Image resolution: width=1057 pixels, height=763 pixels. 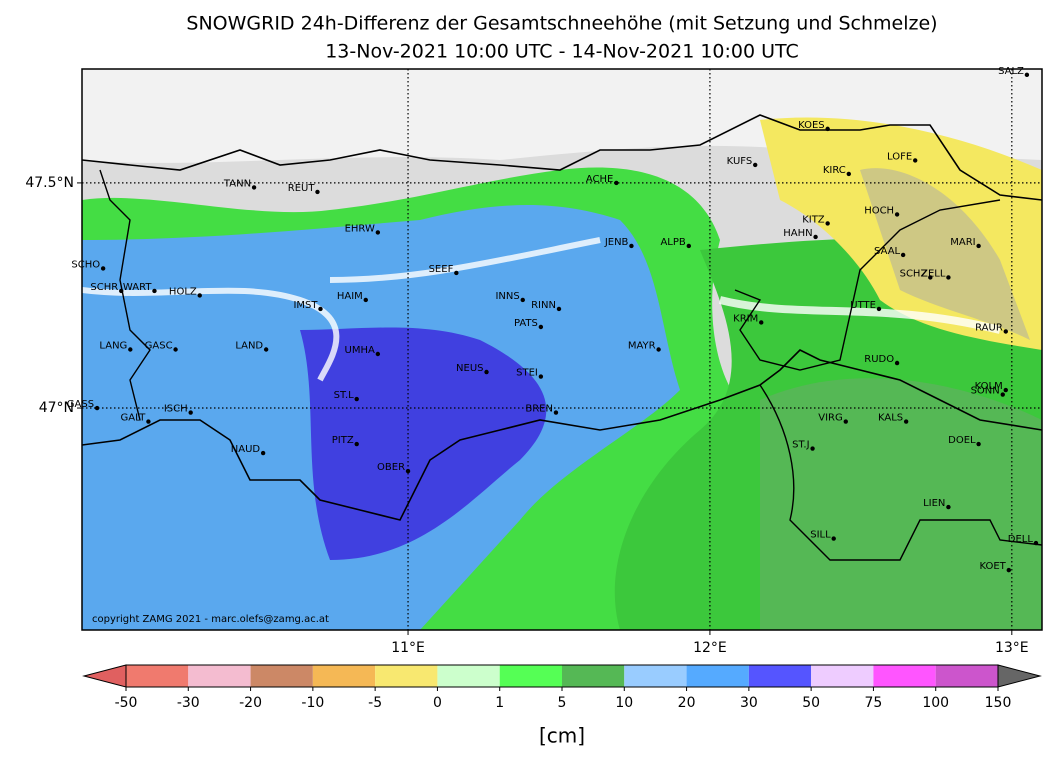 I want to click on colorbar-tick-label: -5, so click(x=375, y=703).